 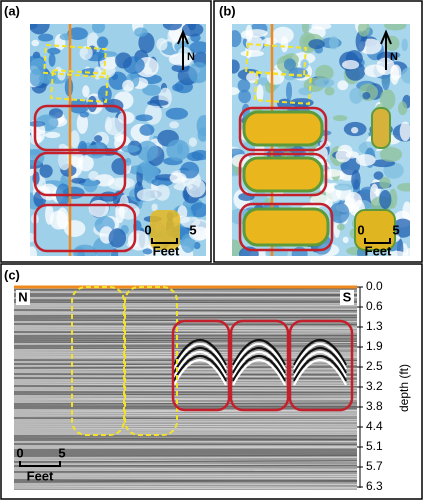 What do you see at coordinates (22, 296) in the screenshot?
I see `end-label: N` at bounding box center [22, 296].